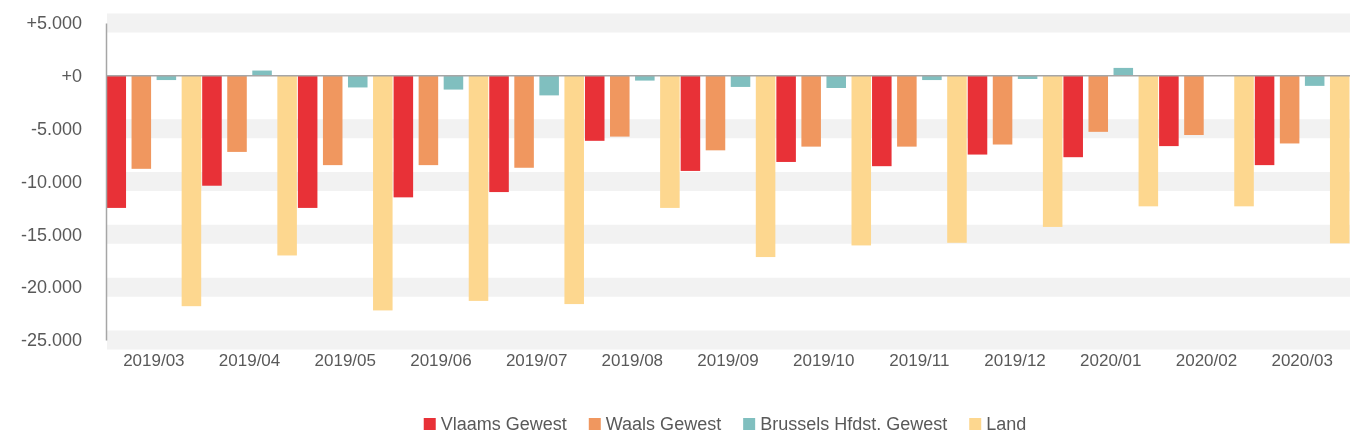 This screenshot has width=1350, height=433. I want to click on x-tick-label: 2019/04, so click(249, 361).